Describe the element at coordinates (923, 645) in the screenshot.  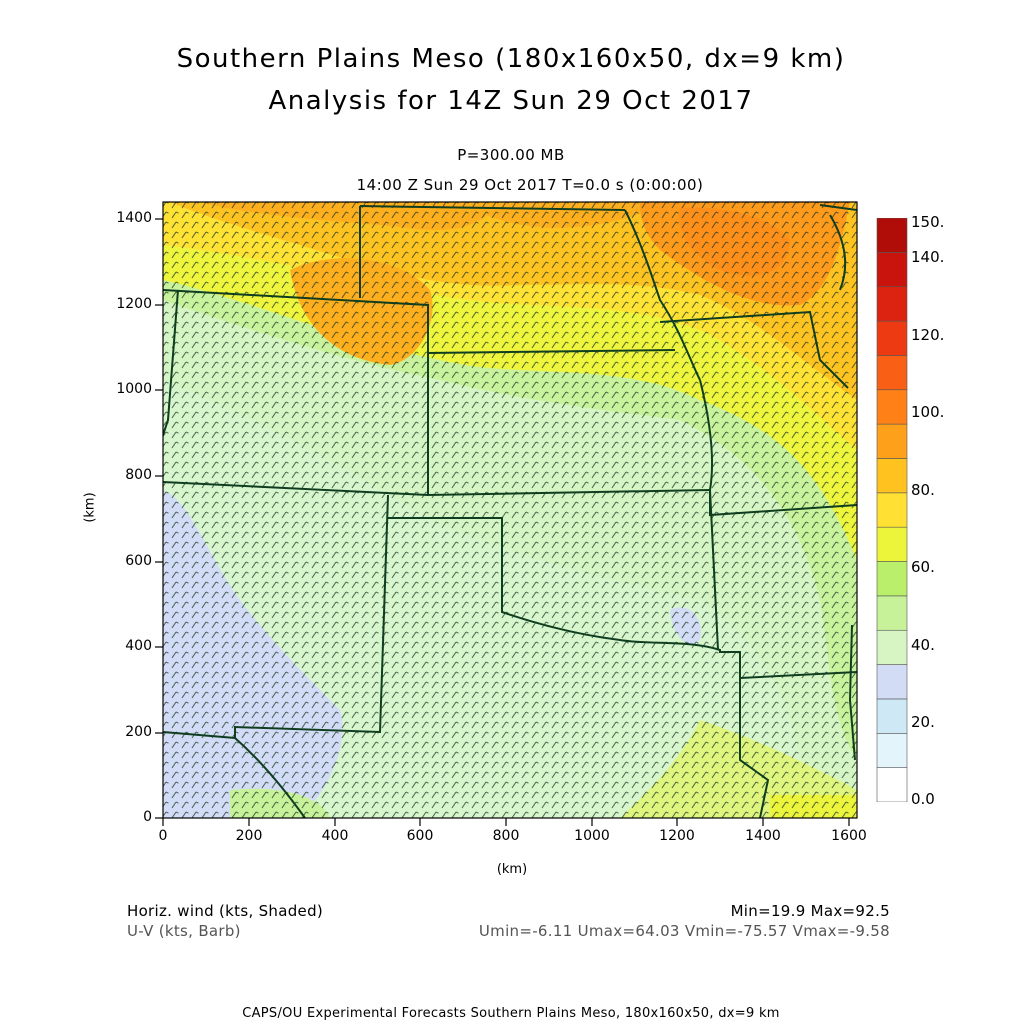
I see `colorbar-label: 40.` at that location.